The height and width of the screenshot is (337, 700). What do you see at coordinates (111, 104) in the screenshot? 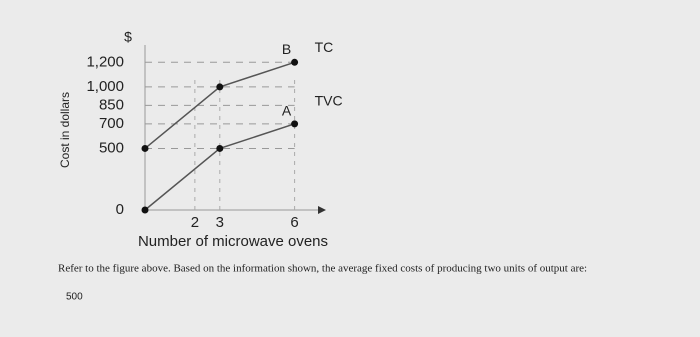
I see `y-tick-label: 850` at bounding box center [111, 104].